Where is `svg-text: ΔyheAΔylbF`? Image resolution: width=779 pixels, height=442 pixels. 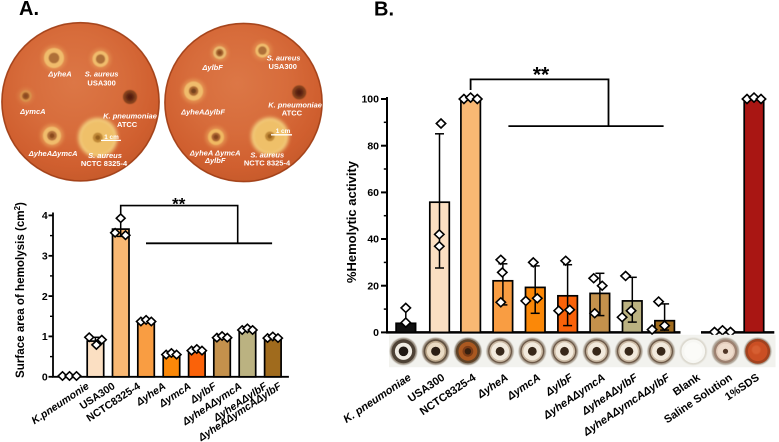
svg-text: ΔyheAΔylbF is located at coordinates (202, 111).